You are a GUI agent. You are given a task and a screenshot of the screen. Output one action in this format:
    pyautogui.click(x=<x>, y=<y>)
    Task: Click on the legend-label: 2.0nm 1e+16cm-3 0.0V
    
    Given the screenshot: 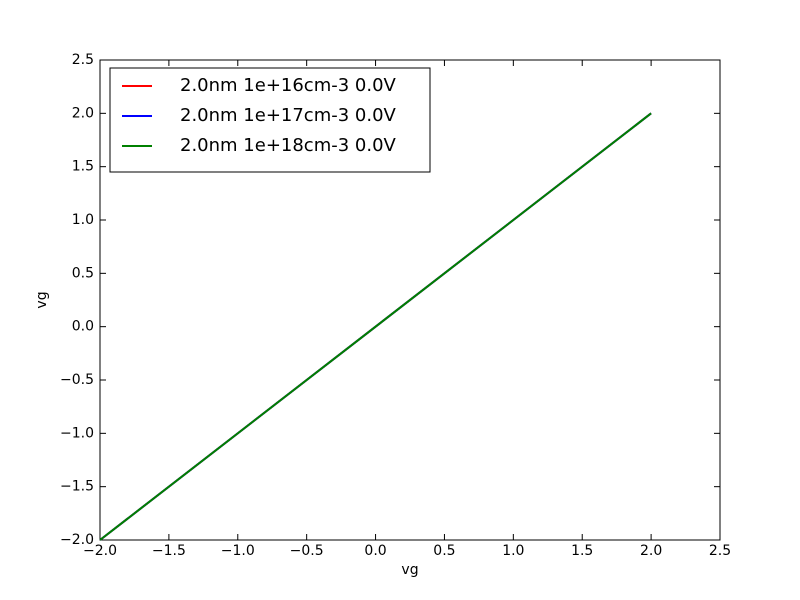 What is the action you would take?
    pyautogui.click(x=288, y=85)
    